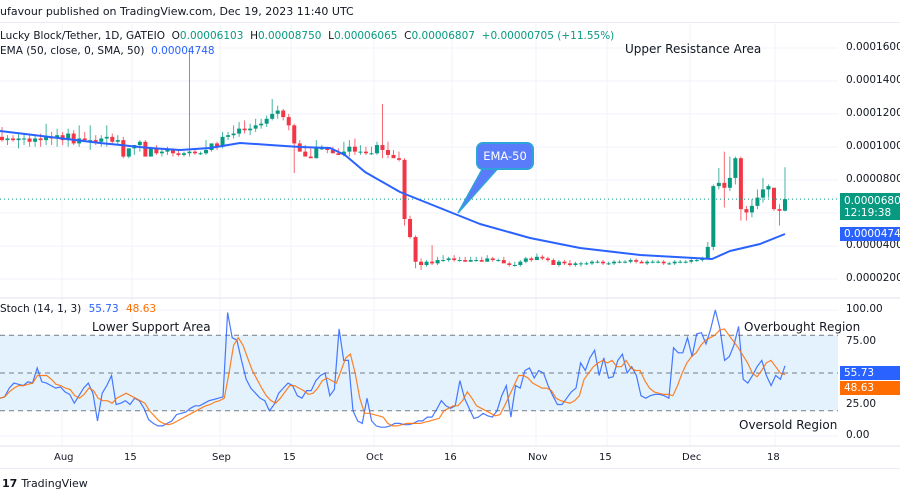 The height and width of the screenshot is (500, 900). What do you see at coordinates (479, 189) in the screenshot?
I see `ema-callout-tail` at bounding box center [479, 189].